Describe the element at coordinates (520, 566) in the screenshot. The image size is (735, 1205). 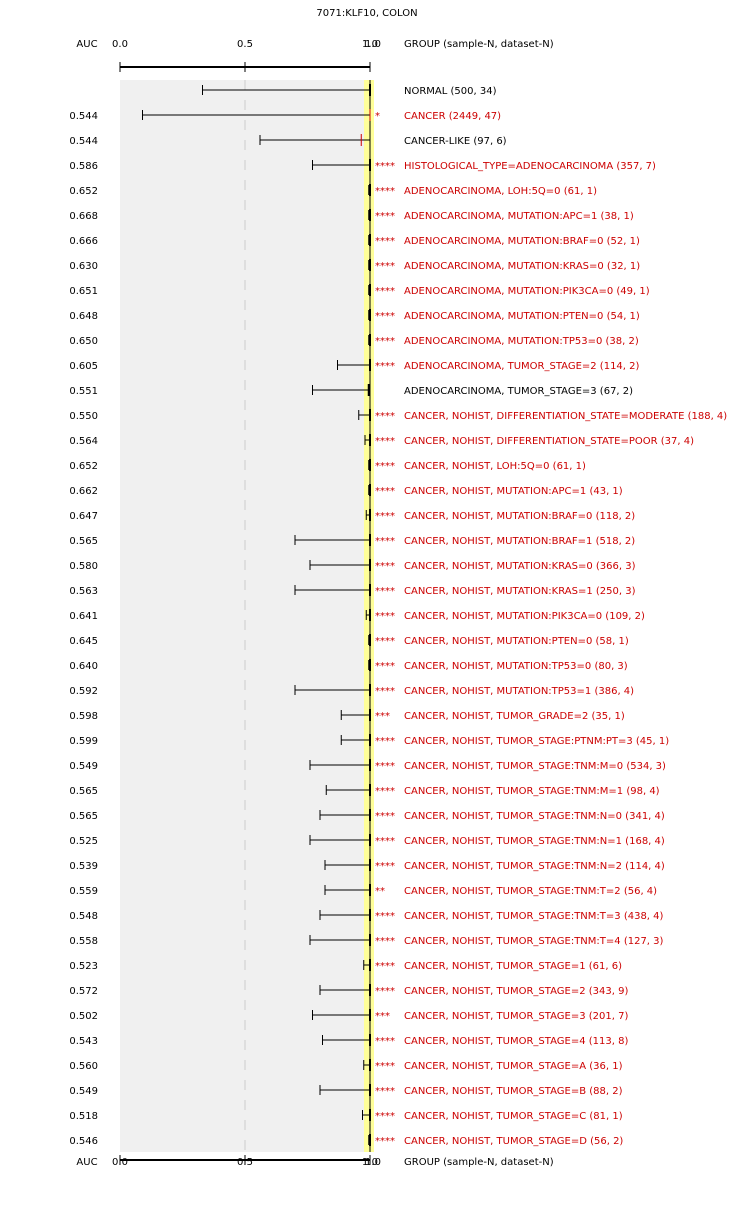
I see `group-label: CANCER, NOHIST, MUTATION:KRAS=0 (366, 3)` at that location.